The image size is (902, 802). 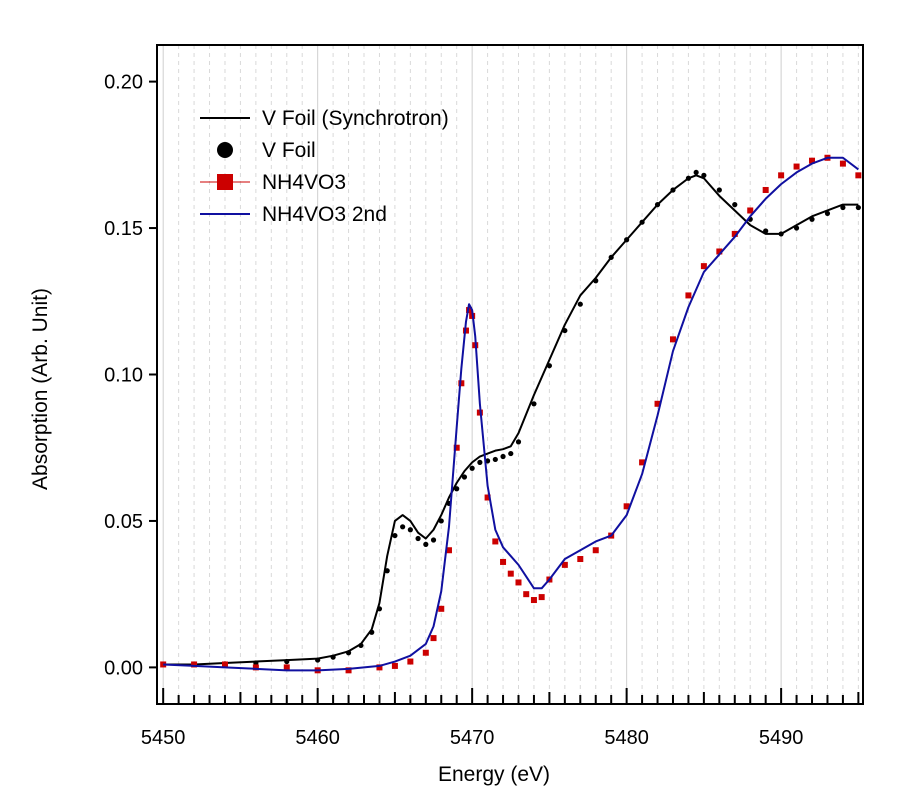 I want to click on legend-label-nh4vo3: NH4VO3, so click(x=304, y=182).